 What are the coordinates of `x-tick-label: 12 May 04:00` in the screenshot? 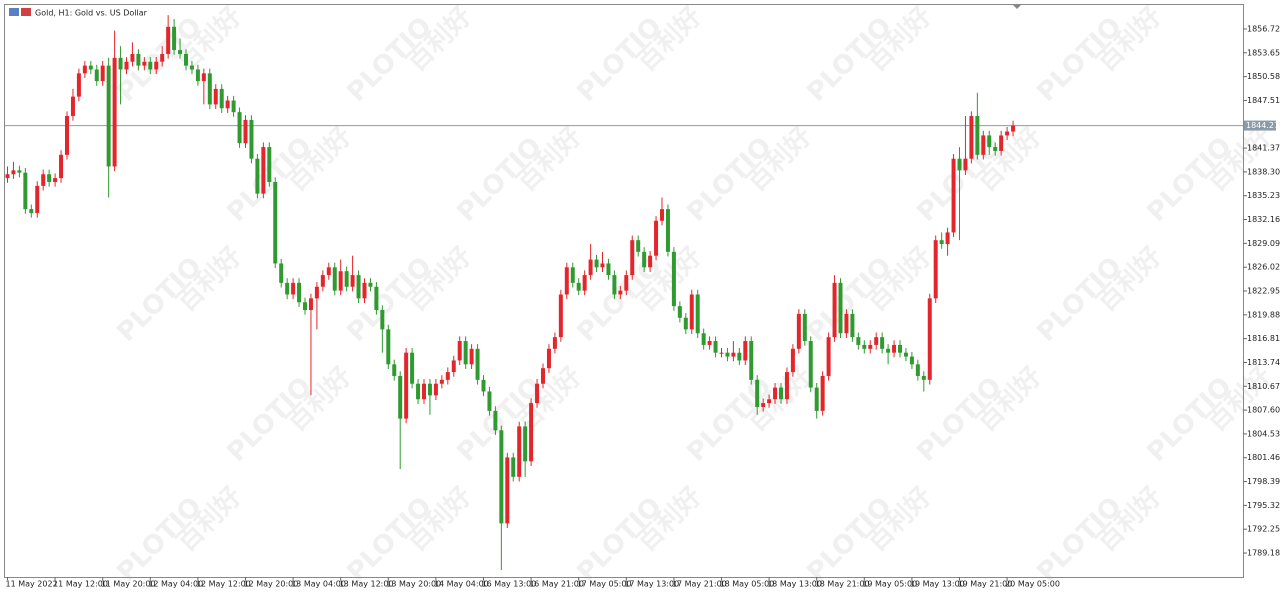 It's located at (175, 584).